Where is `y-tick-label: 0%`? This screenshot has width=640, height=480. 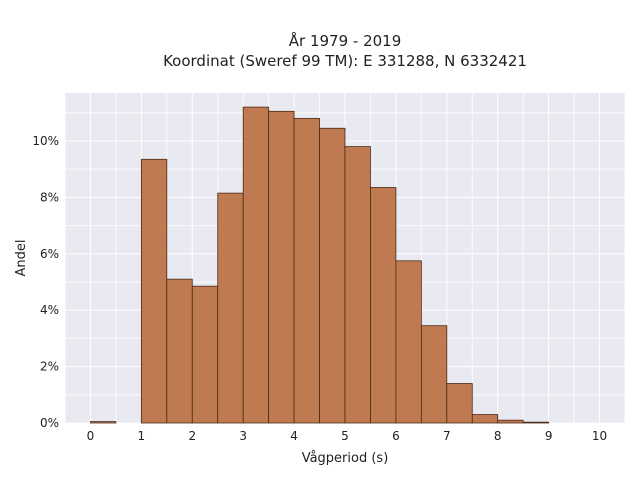 y-tick-label: 0% is located at coordinates (49, 423).